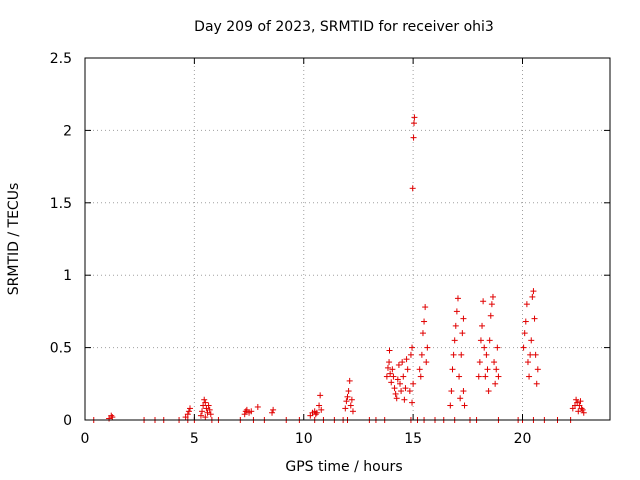 The height and width of the screenshot is (480, 640). Describe the element at coordinates (523, 439) in the screenshot. I see `x-tick-label: 20` at that location.